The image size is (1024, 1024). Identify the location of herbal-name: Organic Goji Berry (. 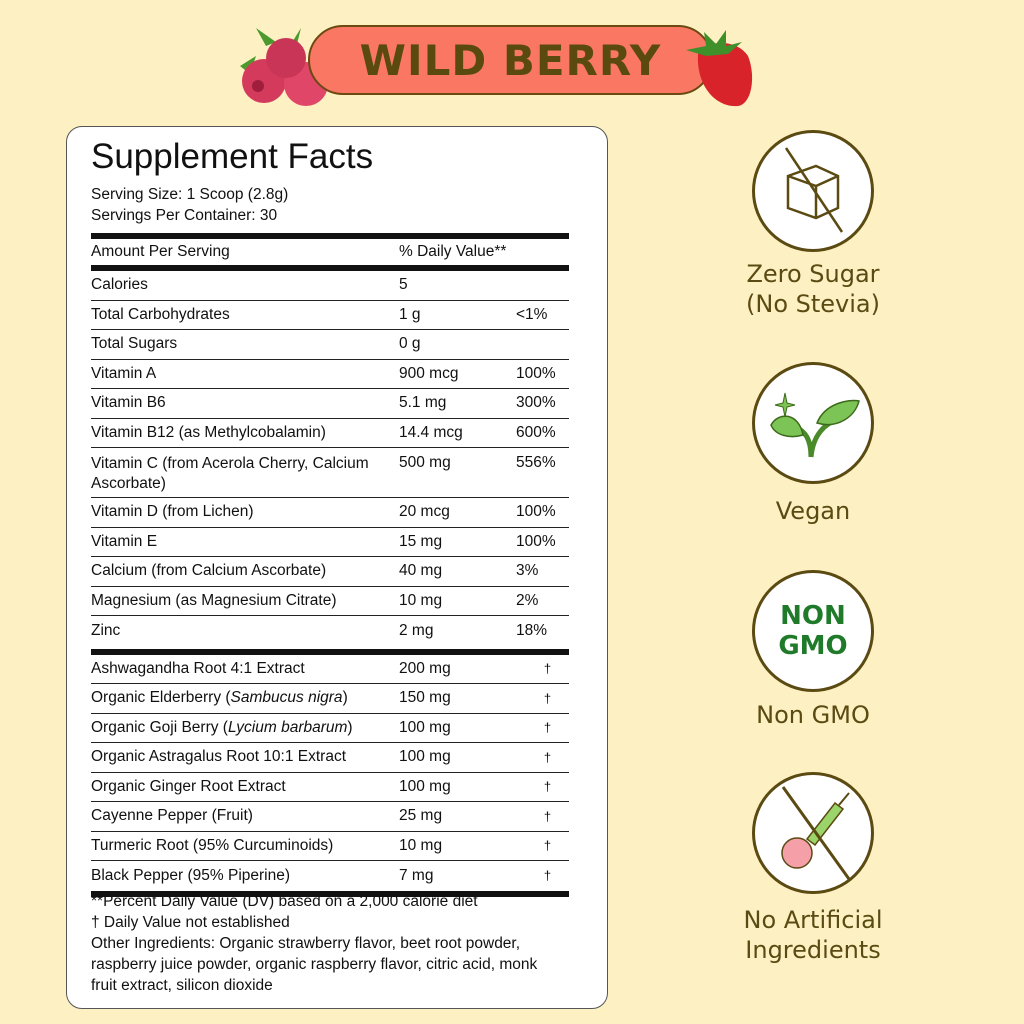
(159, 727).